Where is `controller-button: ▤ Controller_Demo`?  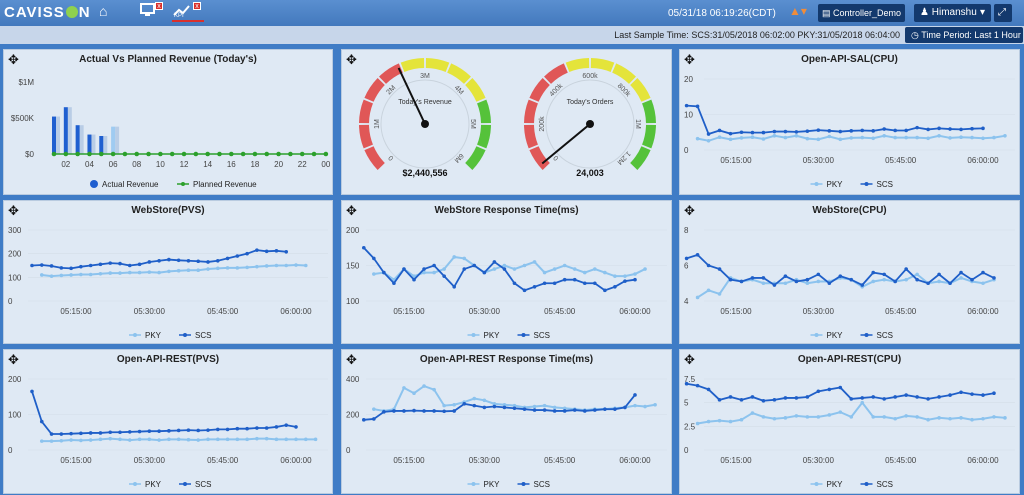
controller-button: ▤ Controller_Demo is located at coordinates (862, 13).